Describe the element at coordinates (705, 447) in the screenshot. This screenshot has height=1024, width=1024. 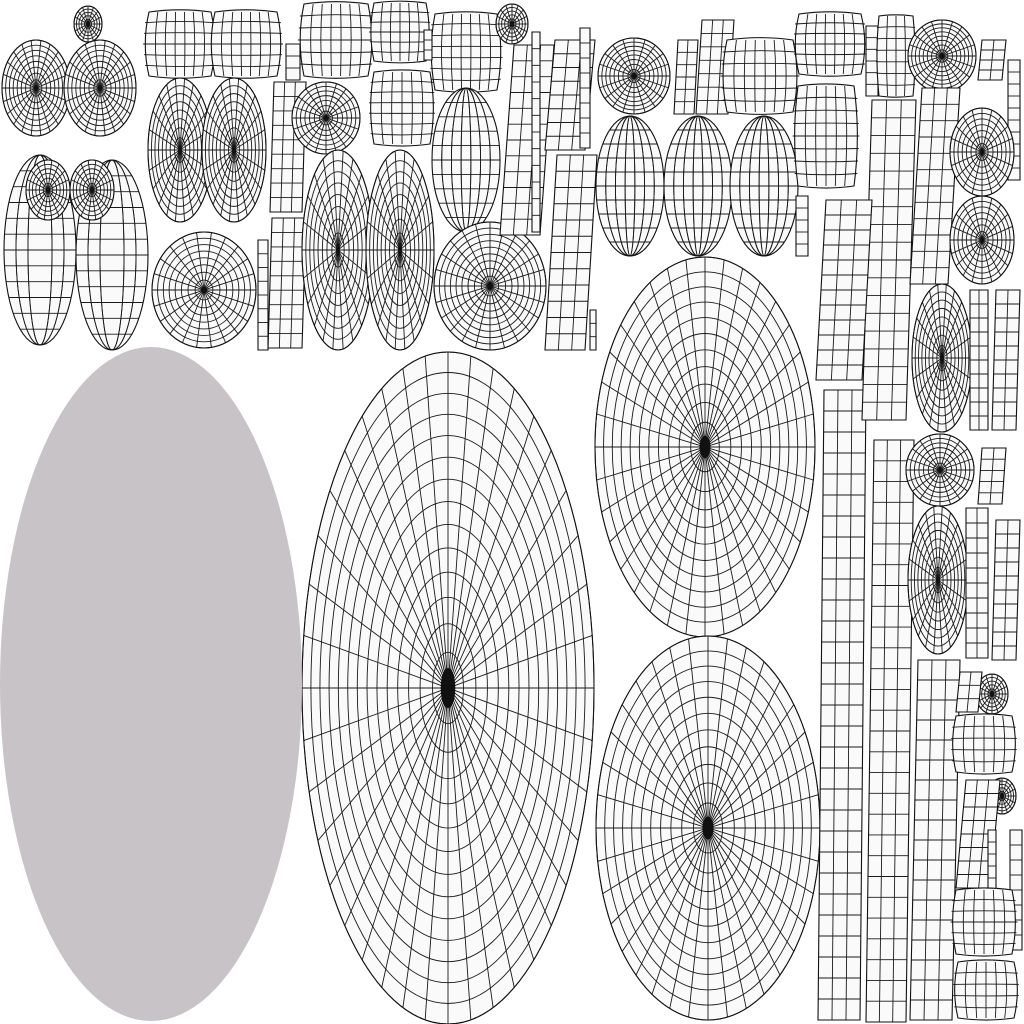
I see `uv-island-large-right-top` at that location.